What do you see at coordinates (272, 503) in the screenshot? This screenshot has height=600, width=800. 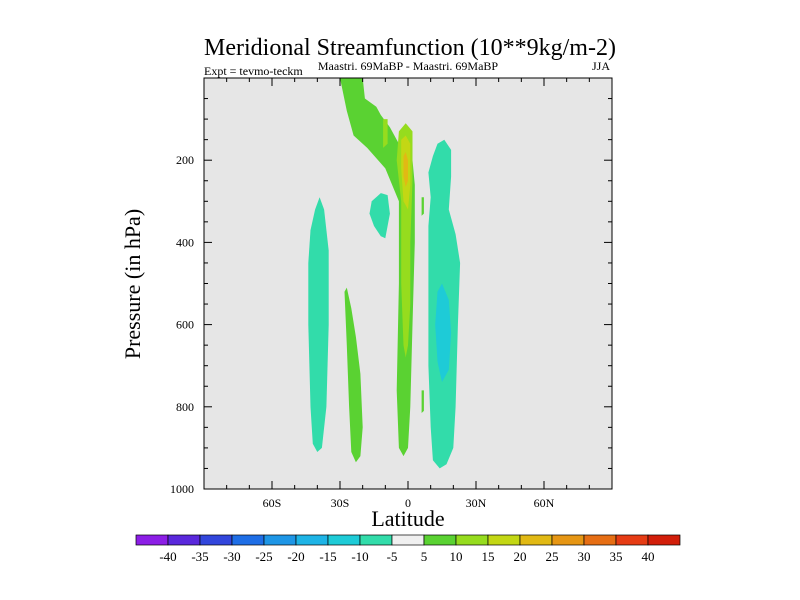 I see `x-tick-label: 60S` at bounding box center [272, 503].